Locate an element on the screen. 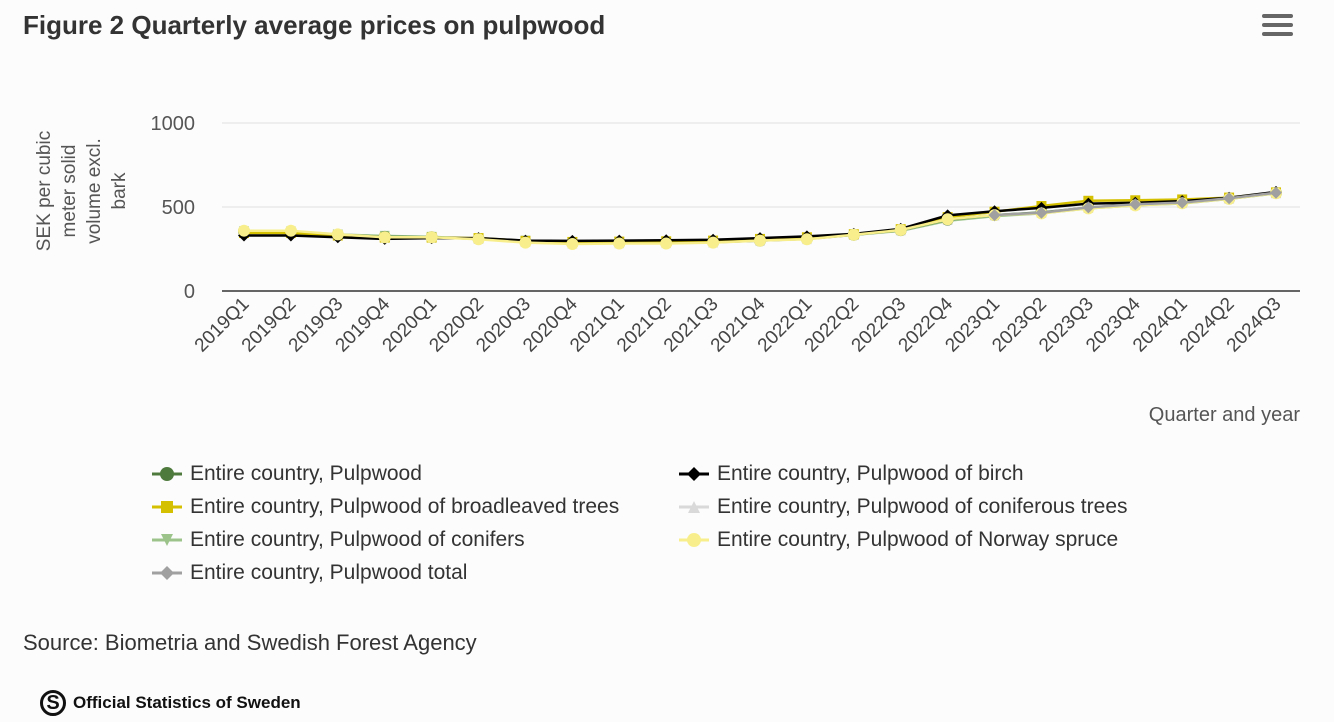 The width and height of the screenshot is (1334, 722). legend-item: Entire country, Pulpwood of birch is located at coordinates (851, 474).